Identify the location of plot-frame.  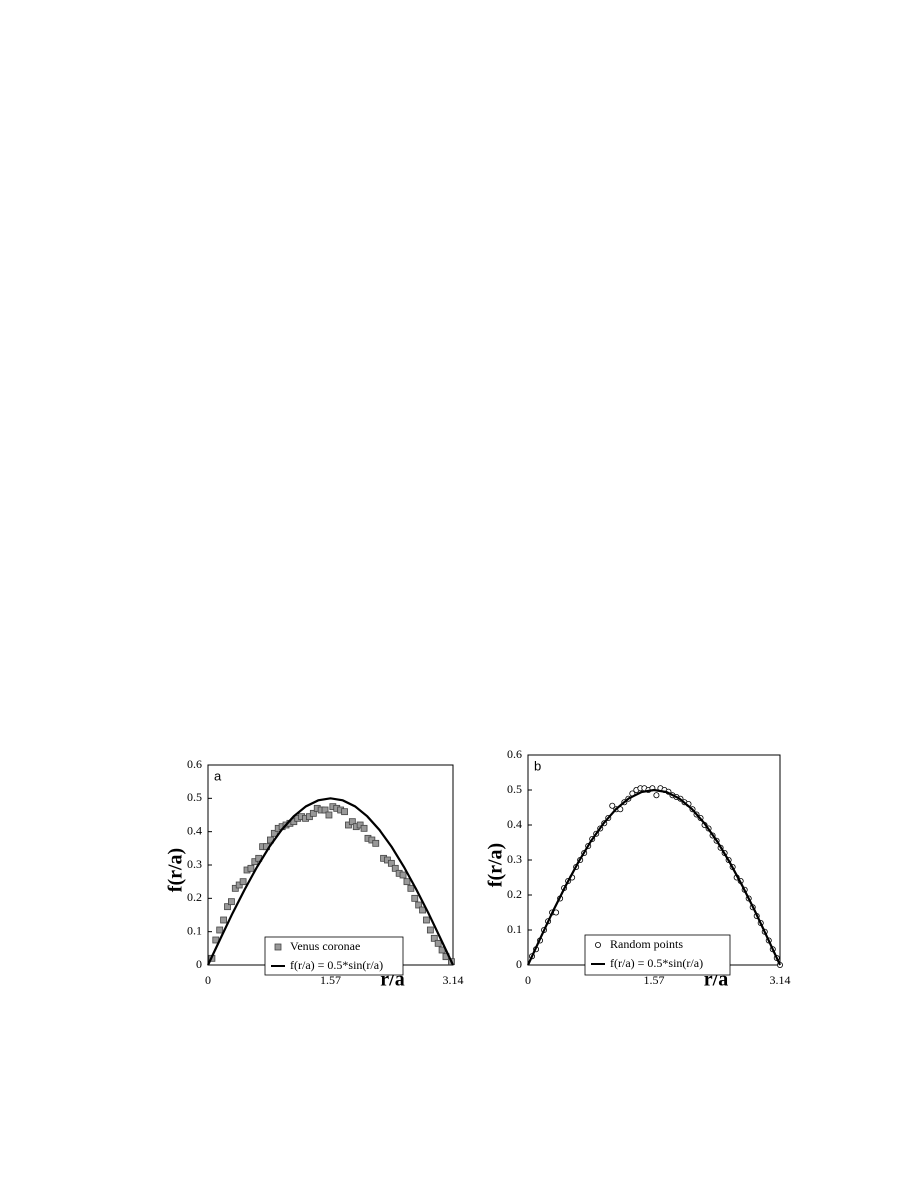
(330, 865).